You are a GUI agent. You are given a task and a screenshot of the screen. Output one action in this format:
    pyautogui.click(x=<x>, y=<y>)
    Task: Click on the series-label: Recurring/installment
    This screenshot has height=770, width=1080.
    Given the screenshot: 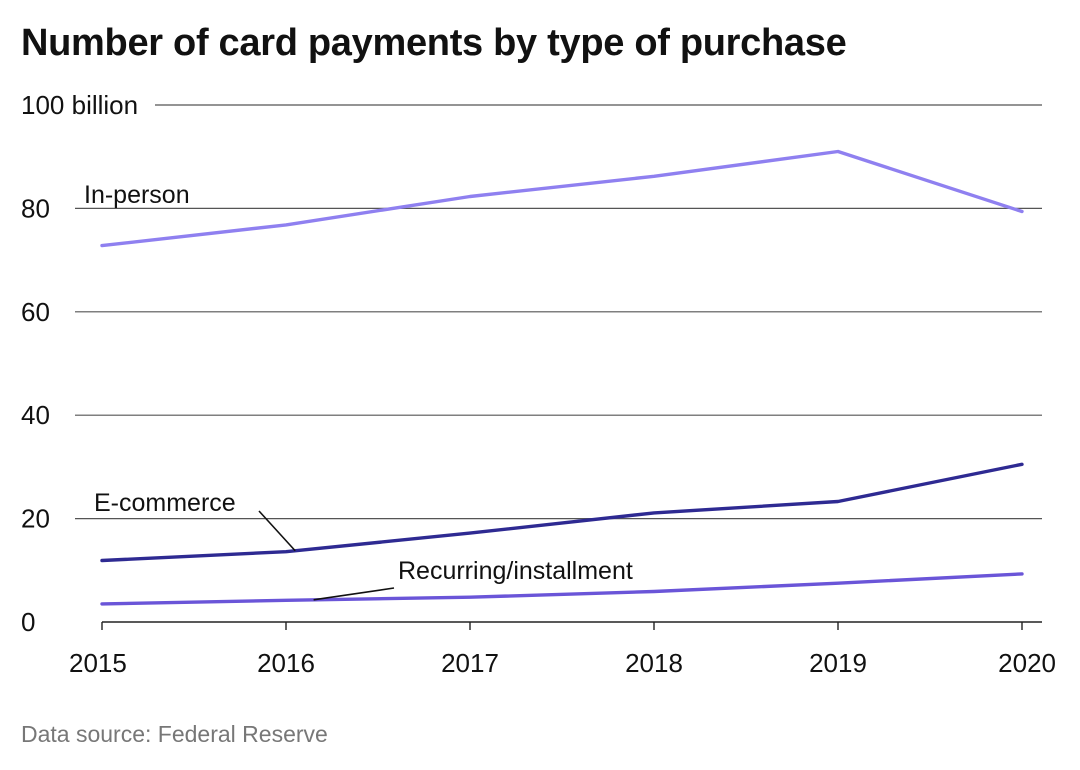 What is the action you would take?
    pyautogui.click(x=515, y=571)
    